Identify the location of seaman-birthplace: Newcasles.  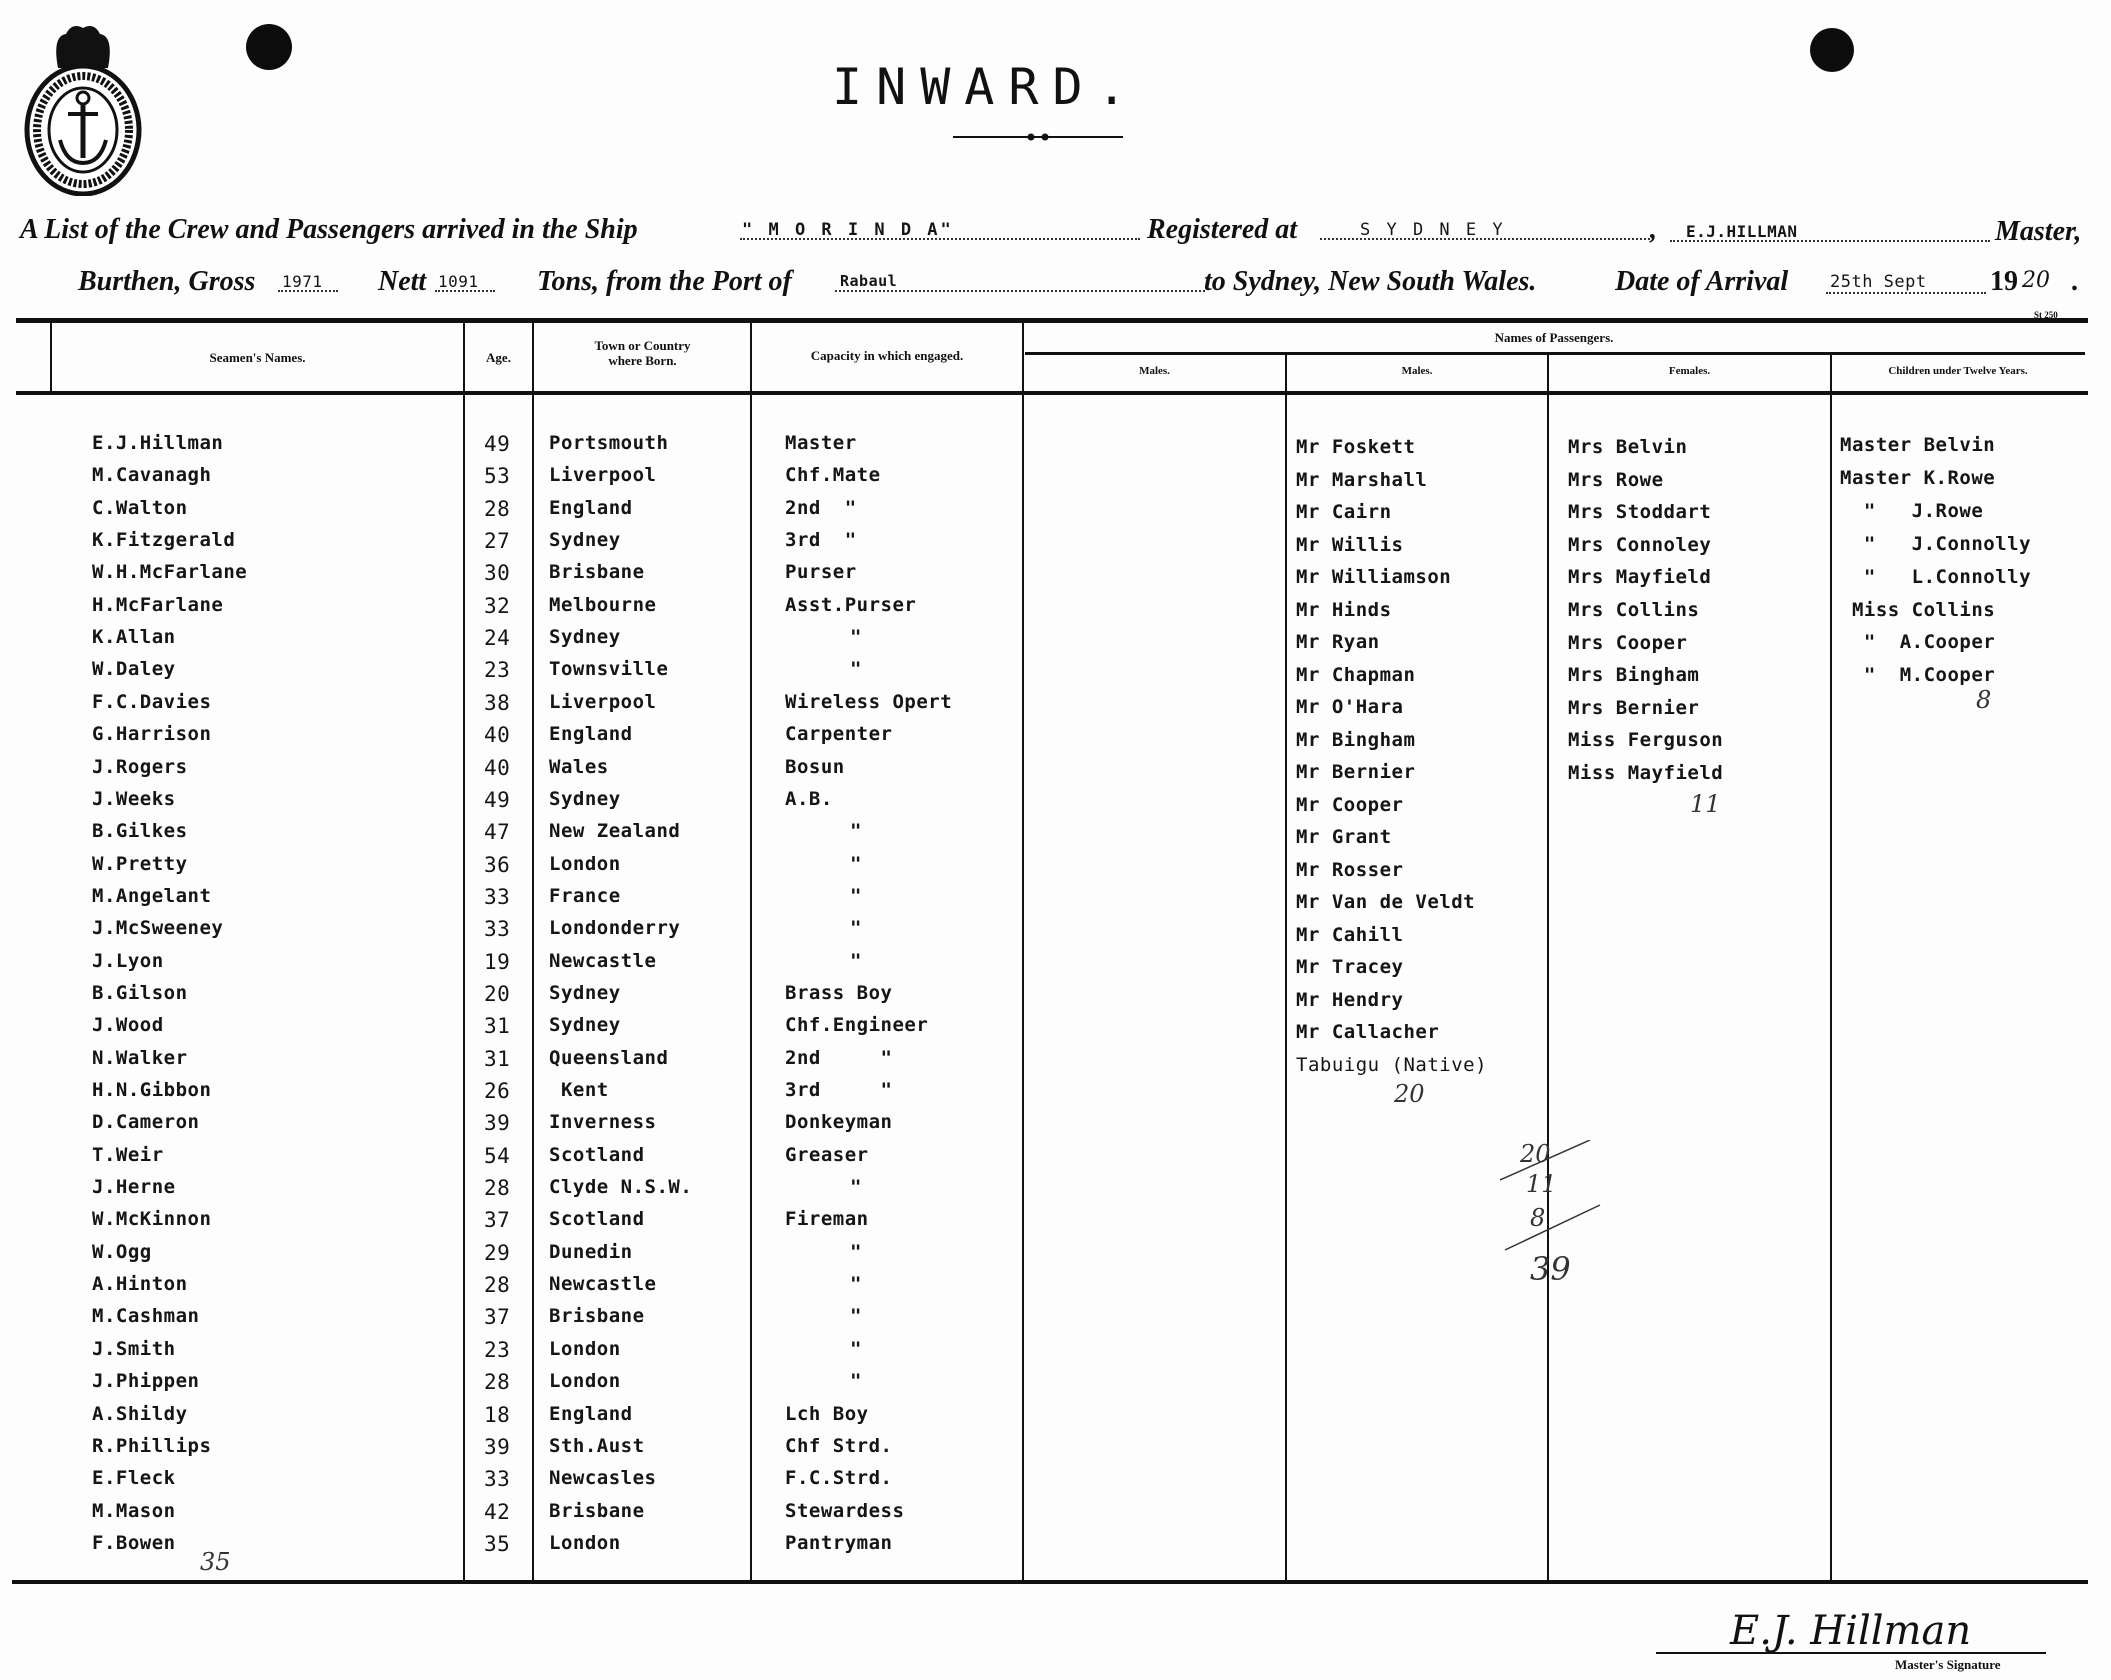
(603, 1478).